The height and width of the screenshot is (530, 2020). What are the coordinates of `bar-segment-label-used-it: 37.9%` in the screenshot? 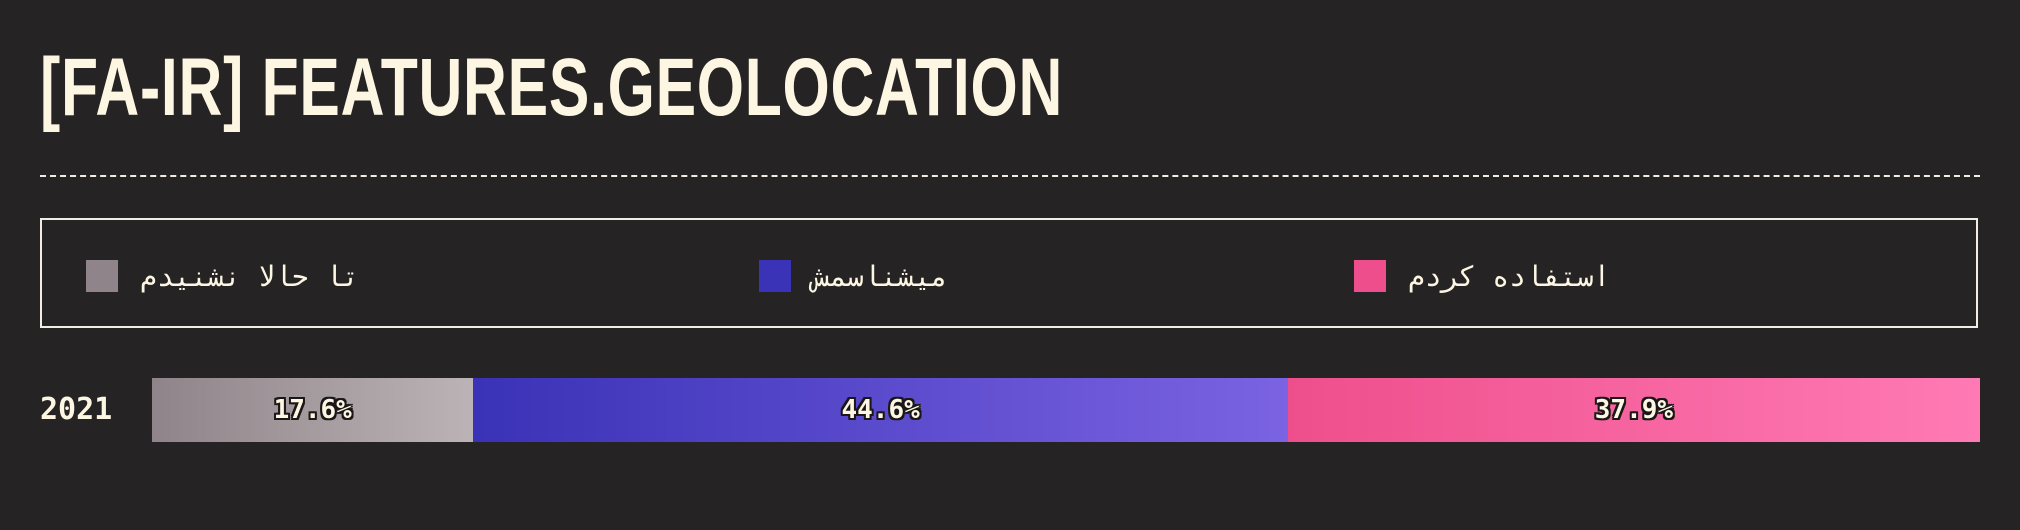 It's located at (1634, 410).